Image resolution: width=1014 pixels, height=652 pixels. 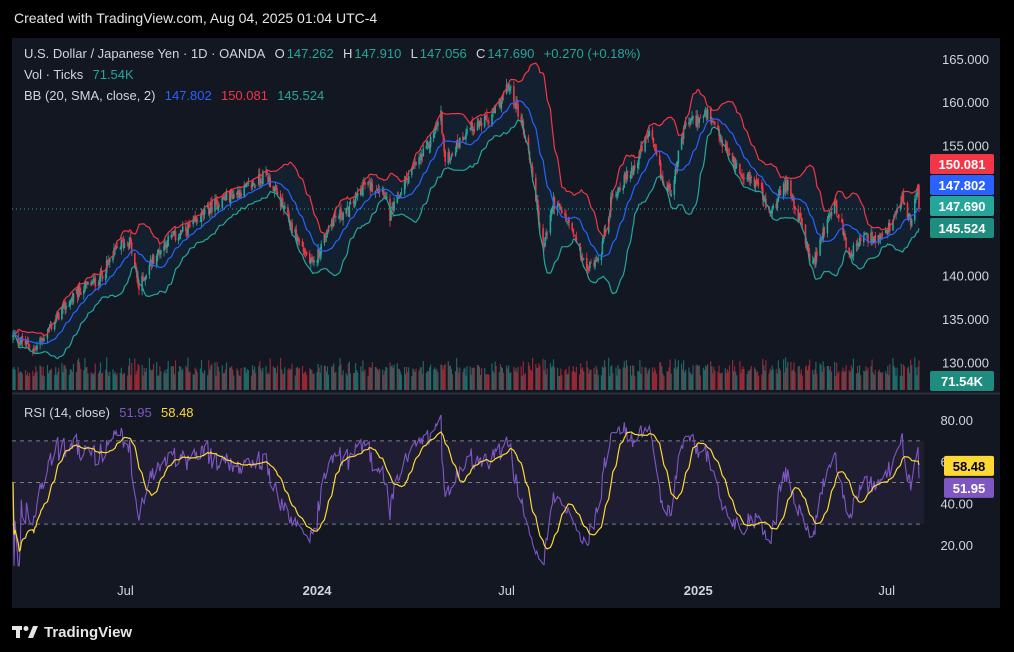 What do you see at coordinates (67, 412) in the screenshot?
I see `rsi-label: RSI (14, close)` at bounding box center [67, 412].